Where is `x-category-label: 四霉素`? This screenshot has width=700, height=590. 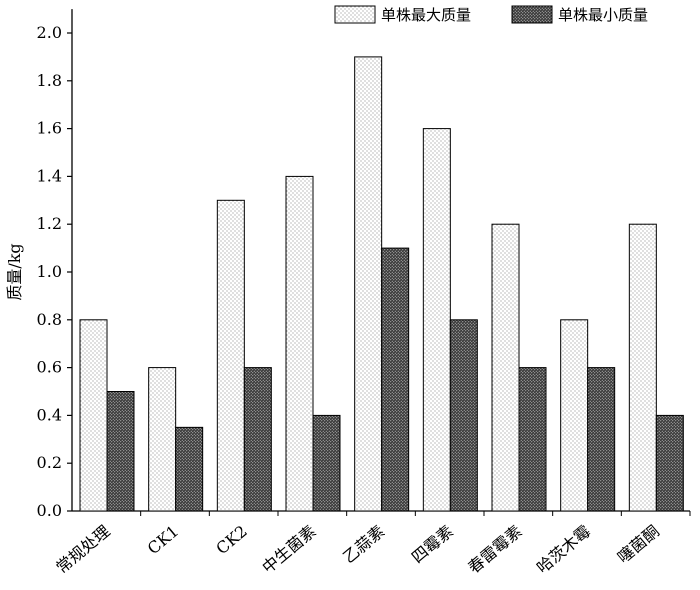 x-category-label: 四霉素 is located at coordinates (432, 544).